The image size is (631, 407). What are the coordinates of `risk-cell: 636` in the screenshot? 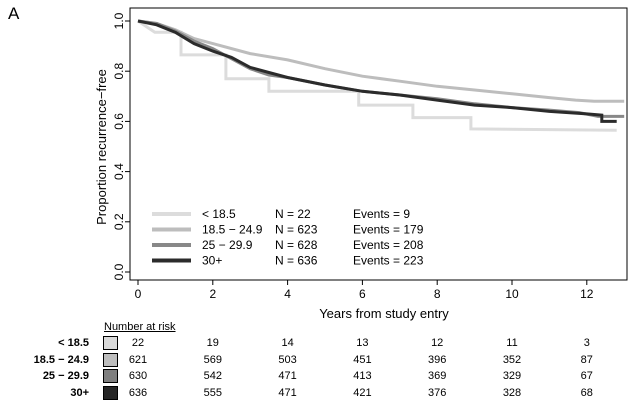 It's located at (138, 392).